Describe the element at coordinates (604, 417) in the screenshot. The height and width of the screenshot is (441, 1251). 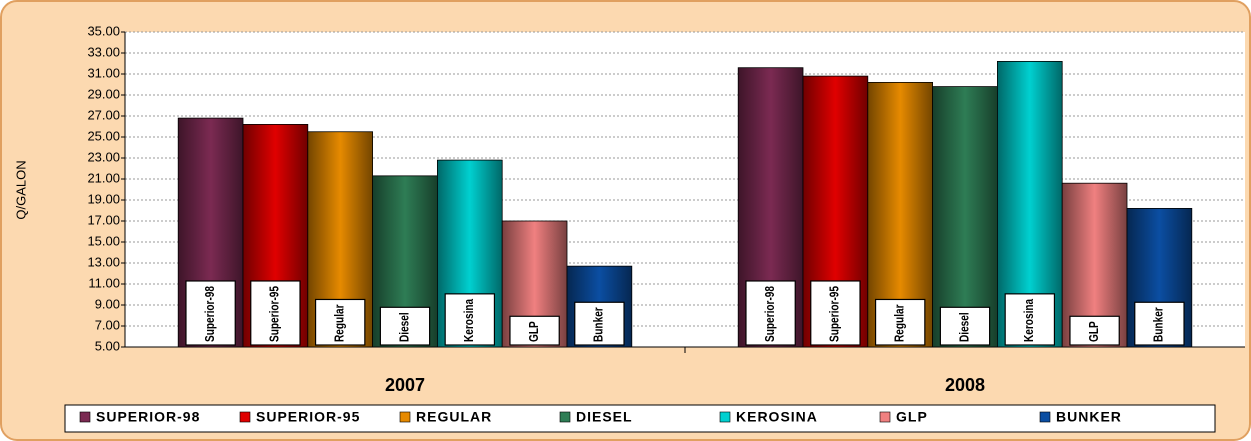
I see `legend-label: DIESEL` at that location.